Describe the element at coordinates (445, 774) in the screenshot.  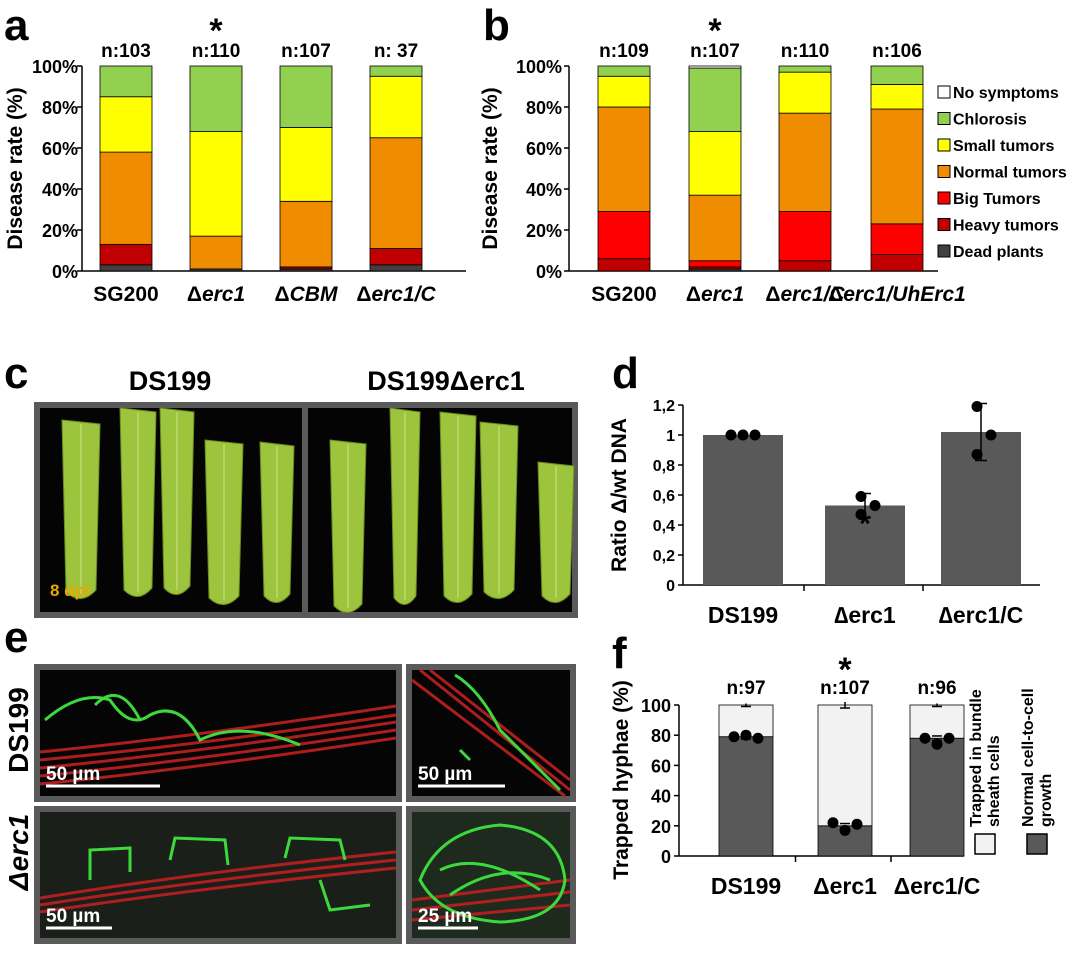
I see `scalebar-2: 50 µm` at that location.